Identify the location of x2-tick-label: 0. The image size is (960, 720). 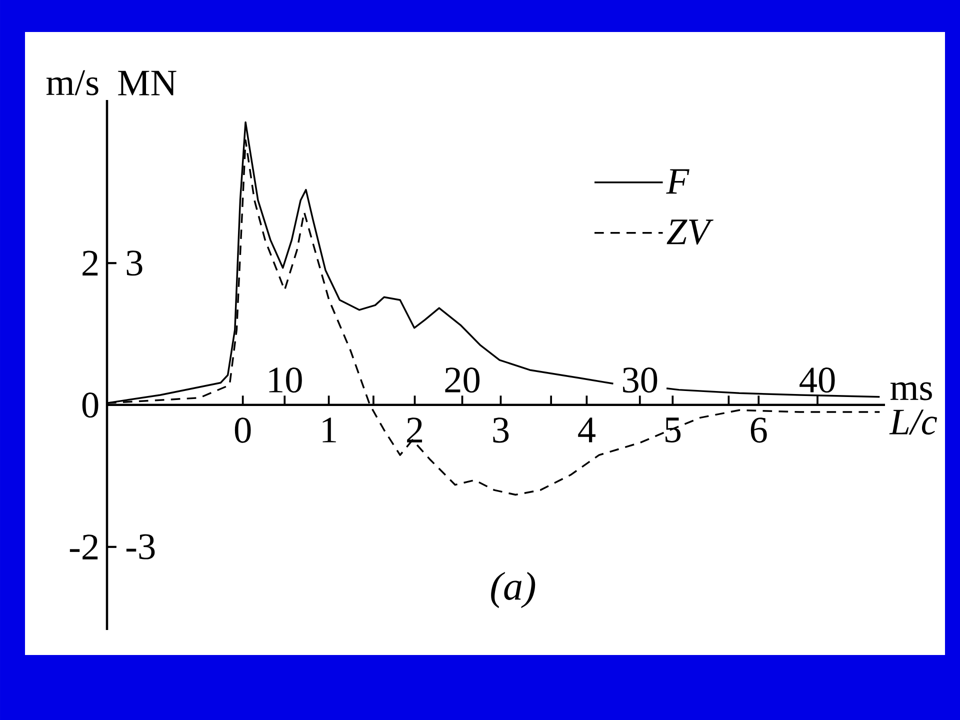
(242, 430).